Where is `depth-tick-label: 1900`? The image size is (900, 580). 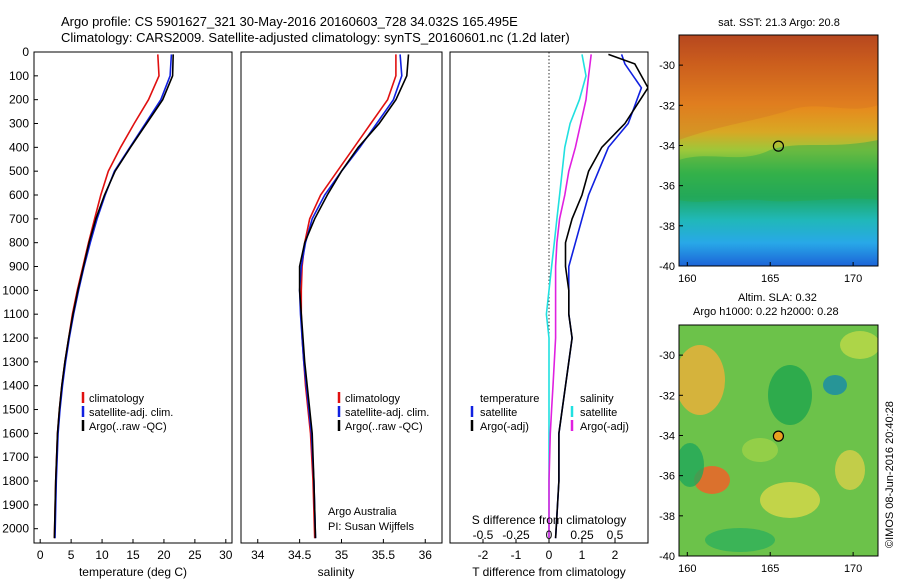 depth-tick-label: 1900 is located at coordinates (15, 505).